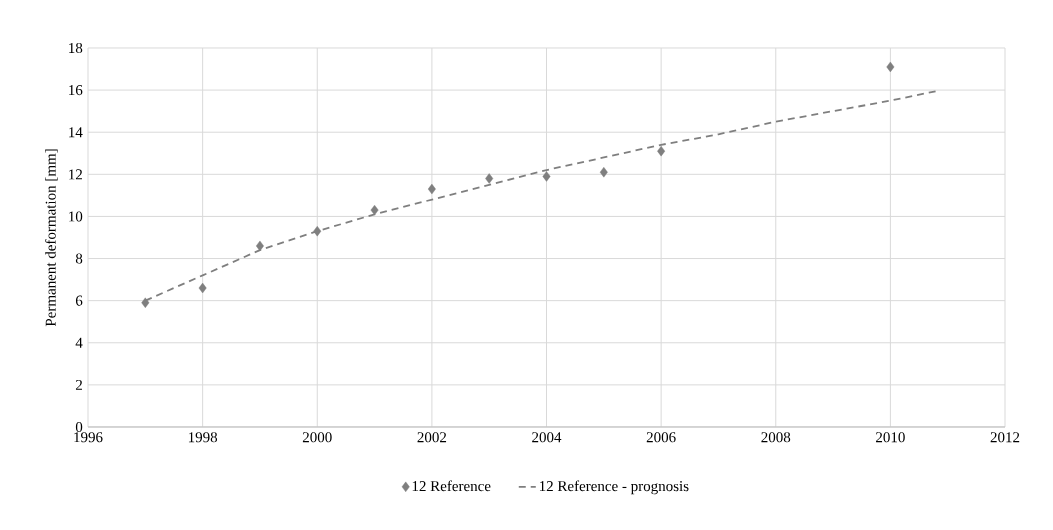 The image size is (1053, 530). What do you see at coordinates (75, 174) in the screenshot?
I see `y-tick-label: 12` at bounding box center [75, 174].